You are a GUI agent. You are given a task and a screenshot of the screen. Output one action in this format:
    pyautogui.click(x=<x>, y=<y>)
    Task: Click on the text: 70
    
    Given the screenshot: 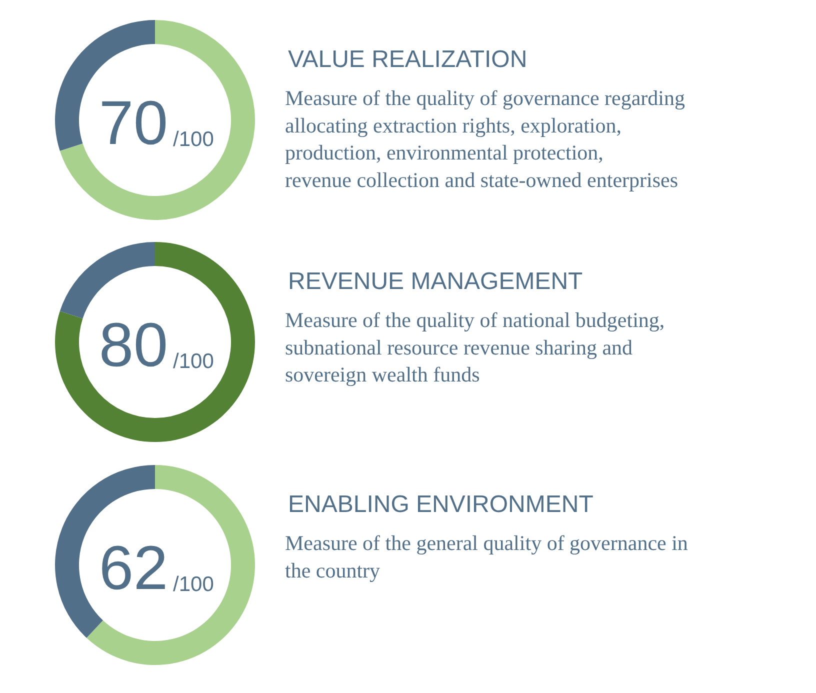 What is the action you would take?
    pyautogui.click(x=133, y=123)
    